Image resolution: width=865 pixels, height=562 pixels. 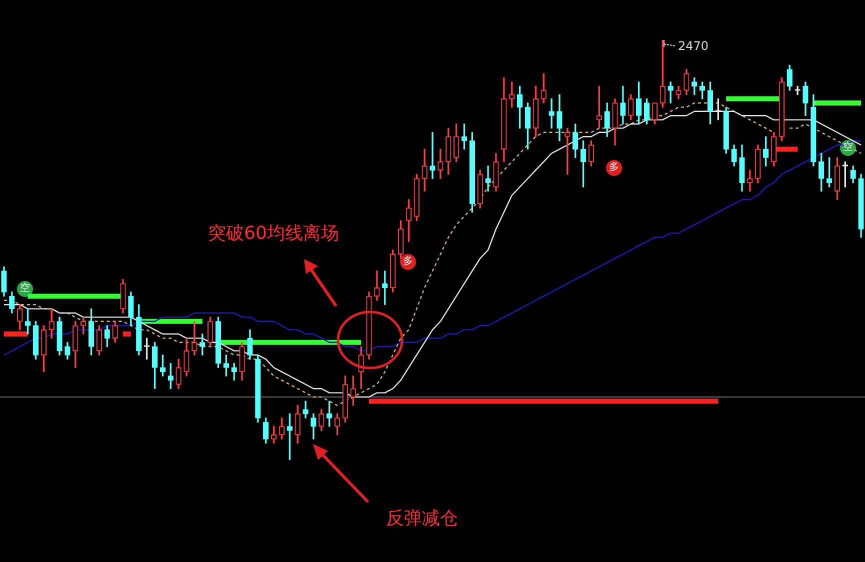 What do you see at coordinates (273, 233) in the screenshot?
I see `annotation: 突破60均线离场` at bounding box center [273, 233].